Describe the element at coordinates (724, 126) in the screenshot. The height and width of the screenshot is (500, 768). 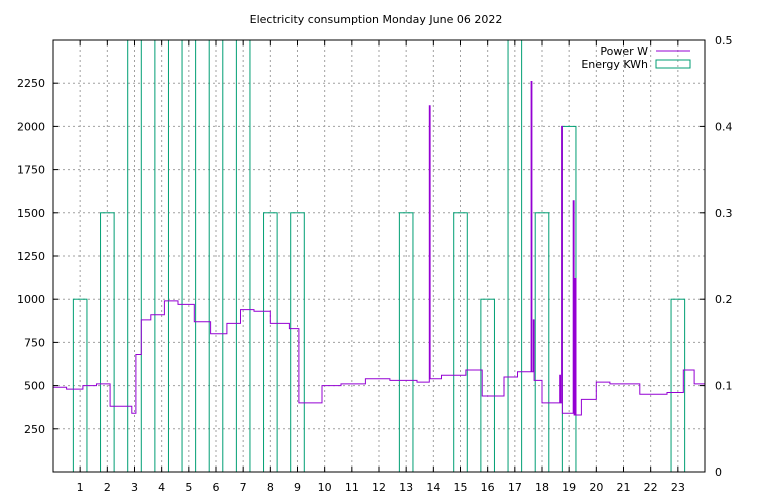
I see `y2-tick-label: 0.4` at that location.